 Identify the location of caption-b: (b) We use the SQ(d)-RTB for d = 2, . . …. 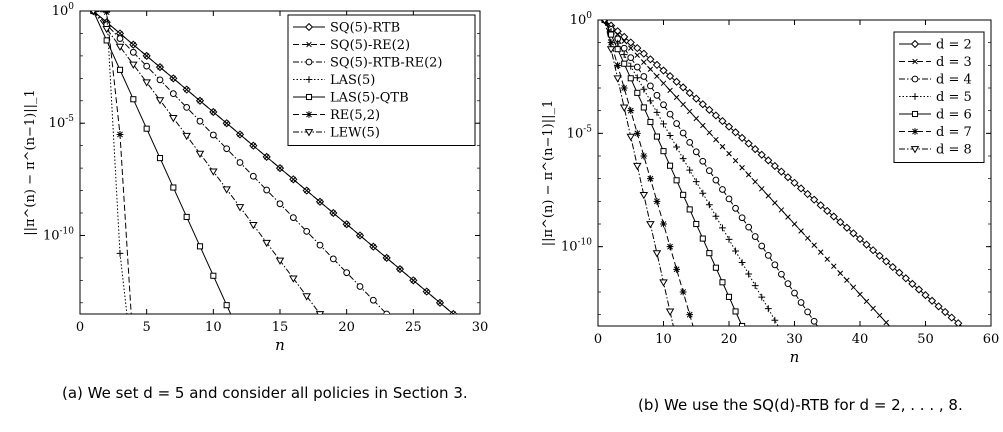
(800, 405).